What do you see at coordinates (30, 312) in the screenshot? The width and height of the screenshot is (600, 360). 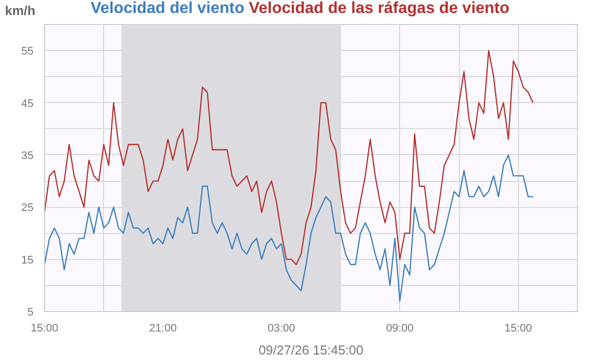 I see `y-tick-label: 5` at bounding box center [30, 312].